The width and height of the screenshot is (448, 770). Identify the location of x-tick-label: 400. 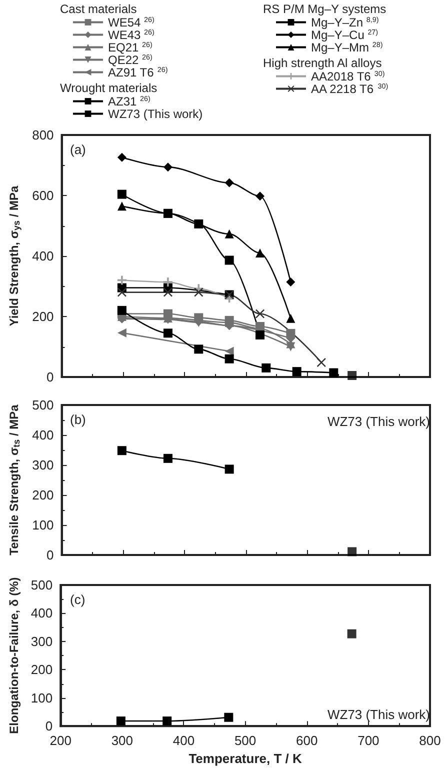
(183, 740).